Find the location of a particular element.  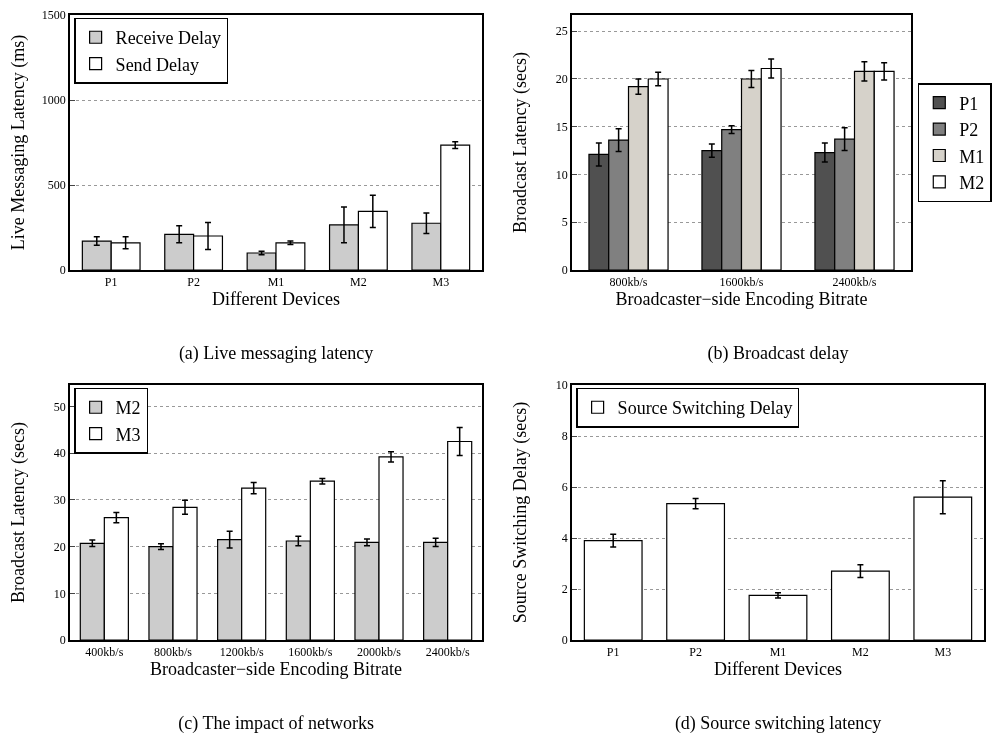

y-tick-label: 6 is located at coordinates (564, 487).